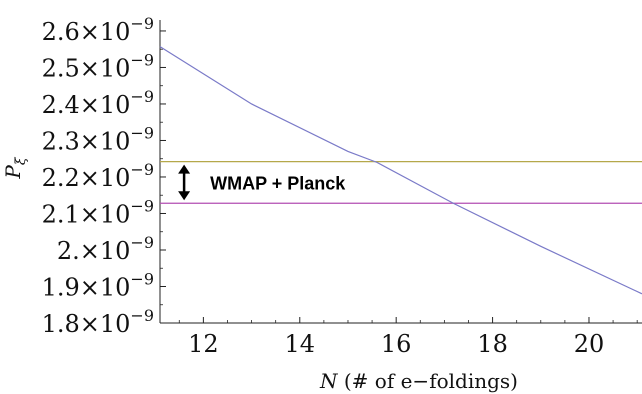 Image resolution: width=642 pixels, height=394 pixels. Describe the element at coordinates (98, 285) in the screenshot. I see `y-tick-label: 1.9×10⁻⁹` at that location.